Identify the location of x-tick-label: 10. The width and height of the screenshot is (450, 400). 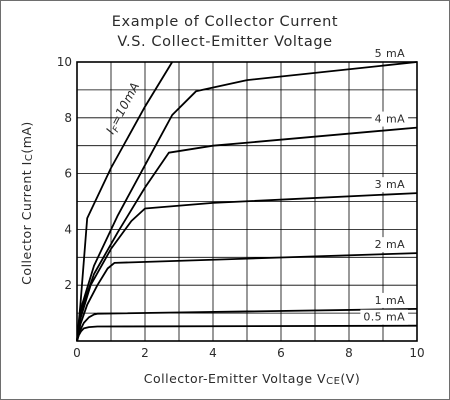
(416, 353).